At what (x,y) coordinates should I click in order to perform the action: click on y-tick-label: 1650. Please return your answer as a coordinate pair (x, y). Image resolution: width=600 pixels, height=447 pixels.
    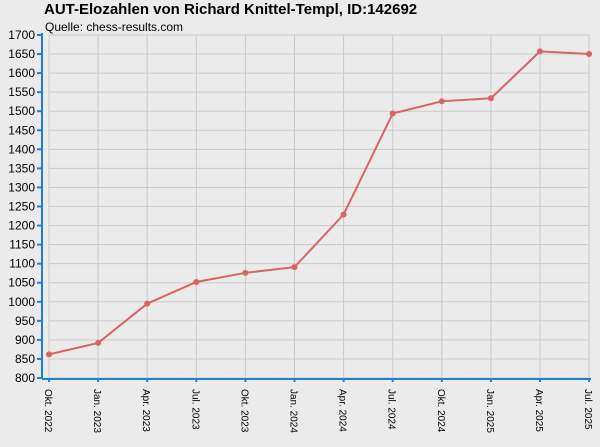
    Looking at the image, I should click on (21, 54).